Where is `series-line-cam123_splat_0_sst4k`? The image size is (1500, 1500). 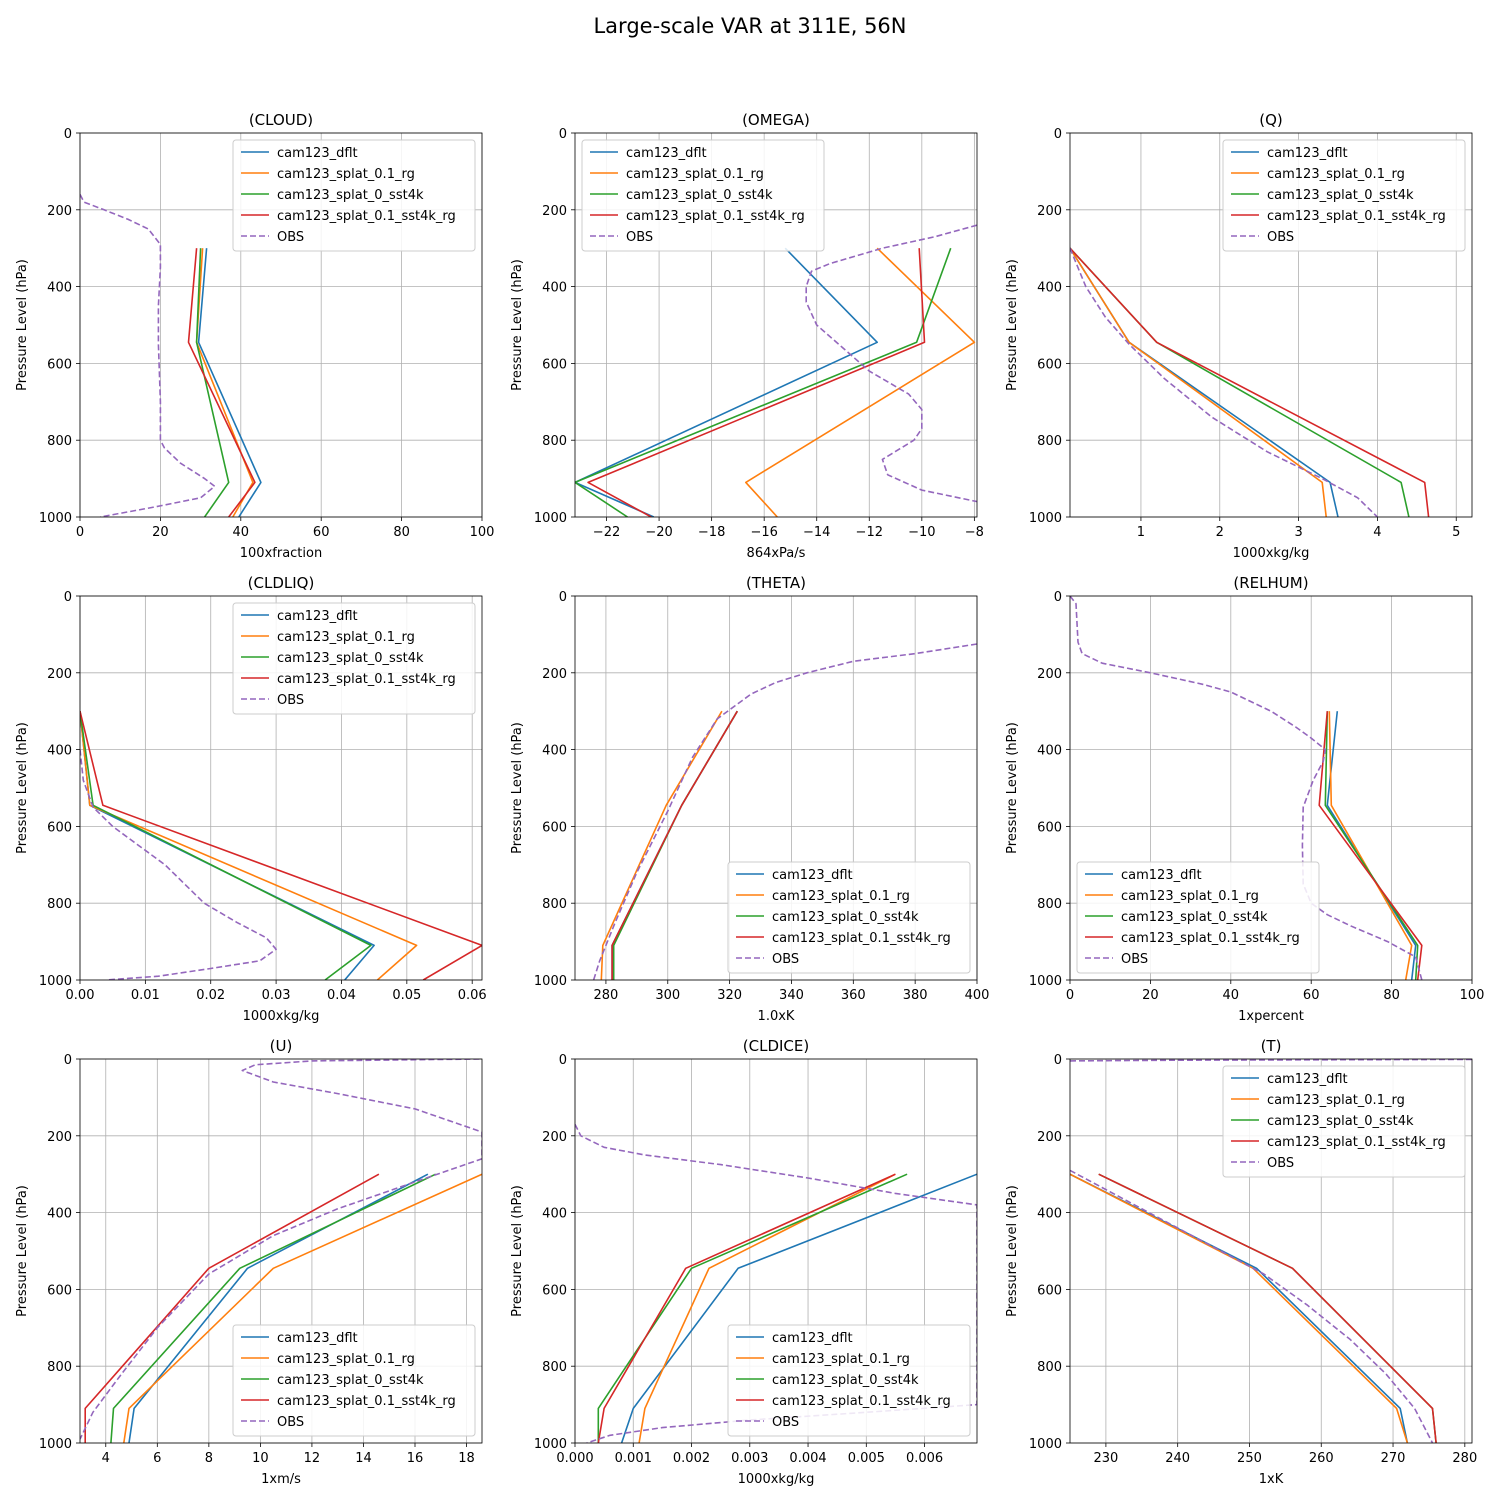 series-line-cam123_splat_0_sst4k is located at coordinates (226, 845).